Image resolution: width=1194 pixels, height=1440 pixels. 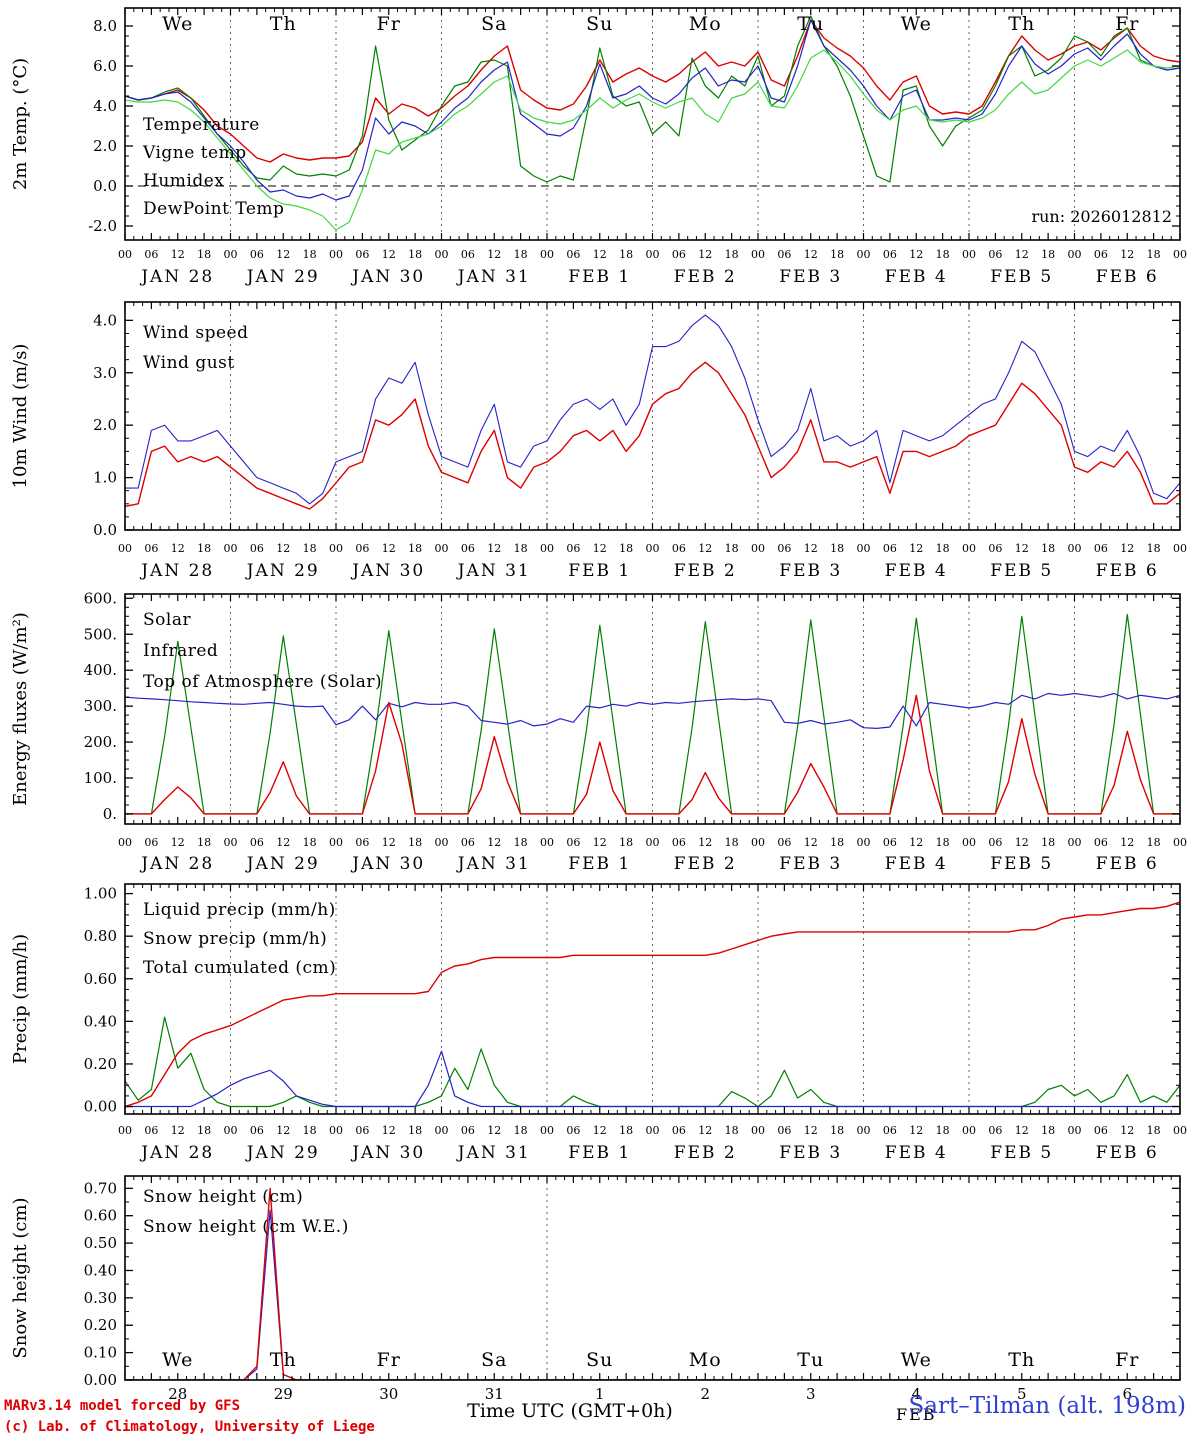 I want to click on y-tick-label: 0.40, so click(x=100, y=1021).